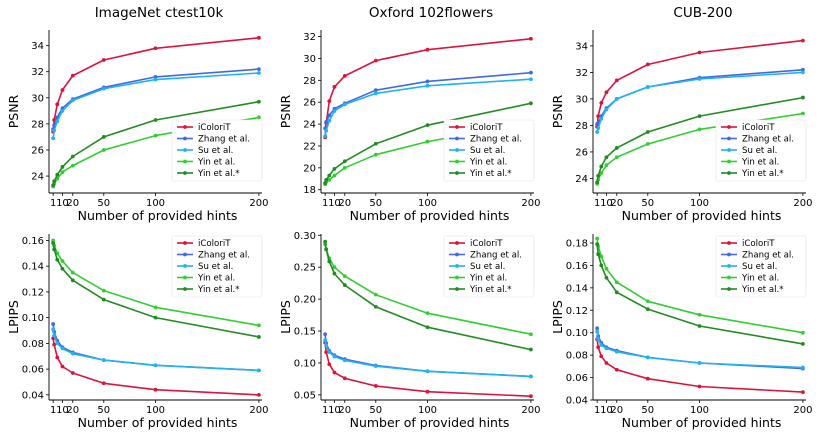 The height and width of the screenshot is (435, 830). What do you see at coordinates (490, 290) in the screenshot?
I see `legend-label: Yin et al.*` at bounding box center [490, 290].